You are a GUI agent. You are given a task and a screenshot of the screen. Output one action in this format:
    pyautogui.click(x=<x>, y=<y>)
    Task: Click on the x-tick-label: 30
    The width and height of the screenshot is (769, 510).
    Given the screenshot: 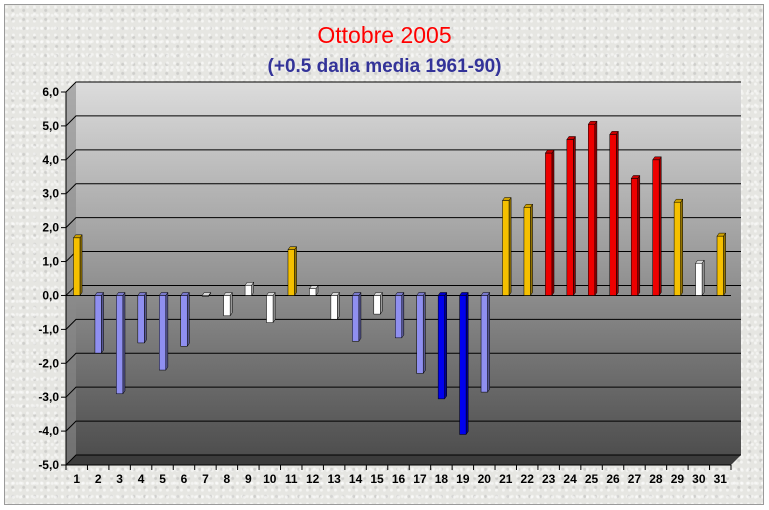 What is the action you would take?
    pyautogui.click(x=699, y=479)
    